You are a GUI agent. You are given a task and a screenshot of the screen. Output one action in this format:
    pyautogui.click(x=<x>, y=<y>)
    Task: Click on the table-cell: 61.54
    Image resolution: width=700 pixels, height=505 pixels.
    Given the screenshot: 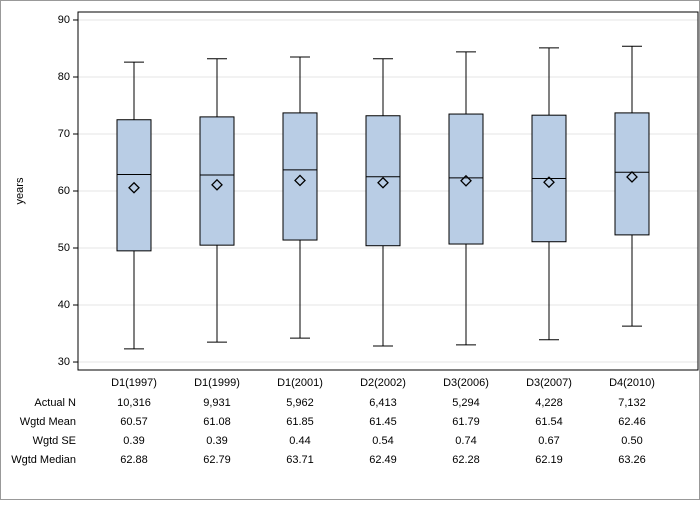 What is the action you would take?
    pyautogui.click(x=549, y=422)
    